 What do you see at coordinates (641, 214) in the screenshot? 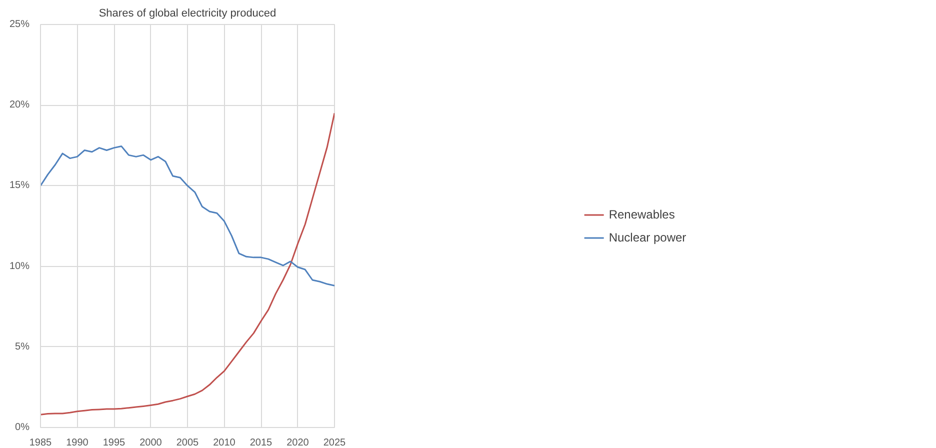
I see `legend-label: Renewables` at bounding box center [641, 214].